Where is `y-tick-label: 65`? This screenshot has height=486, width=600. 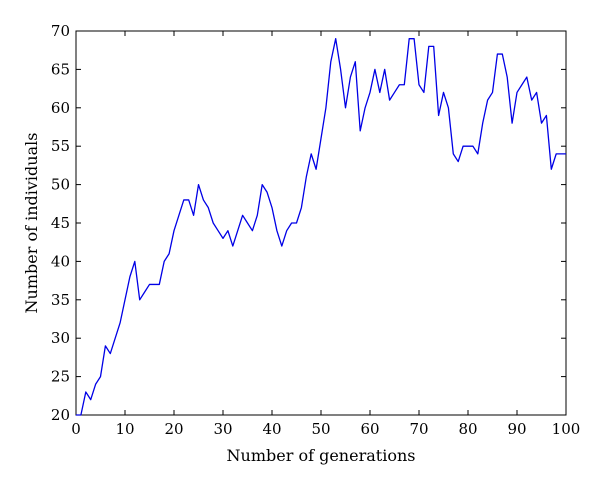 y-tick-label: 65 is located at coordinates (60, 69).